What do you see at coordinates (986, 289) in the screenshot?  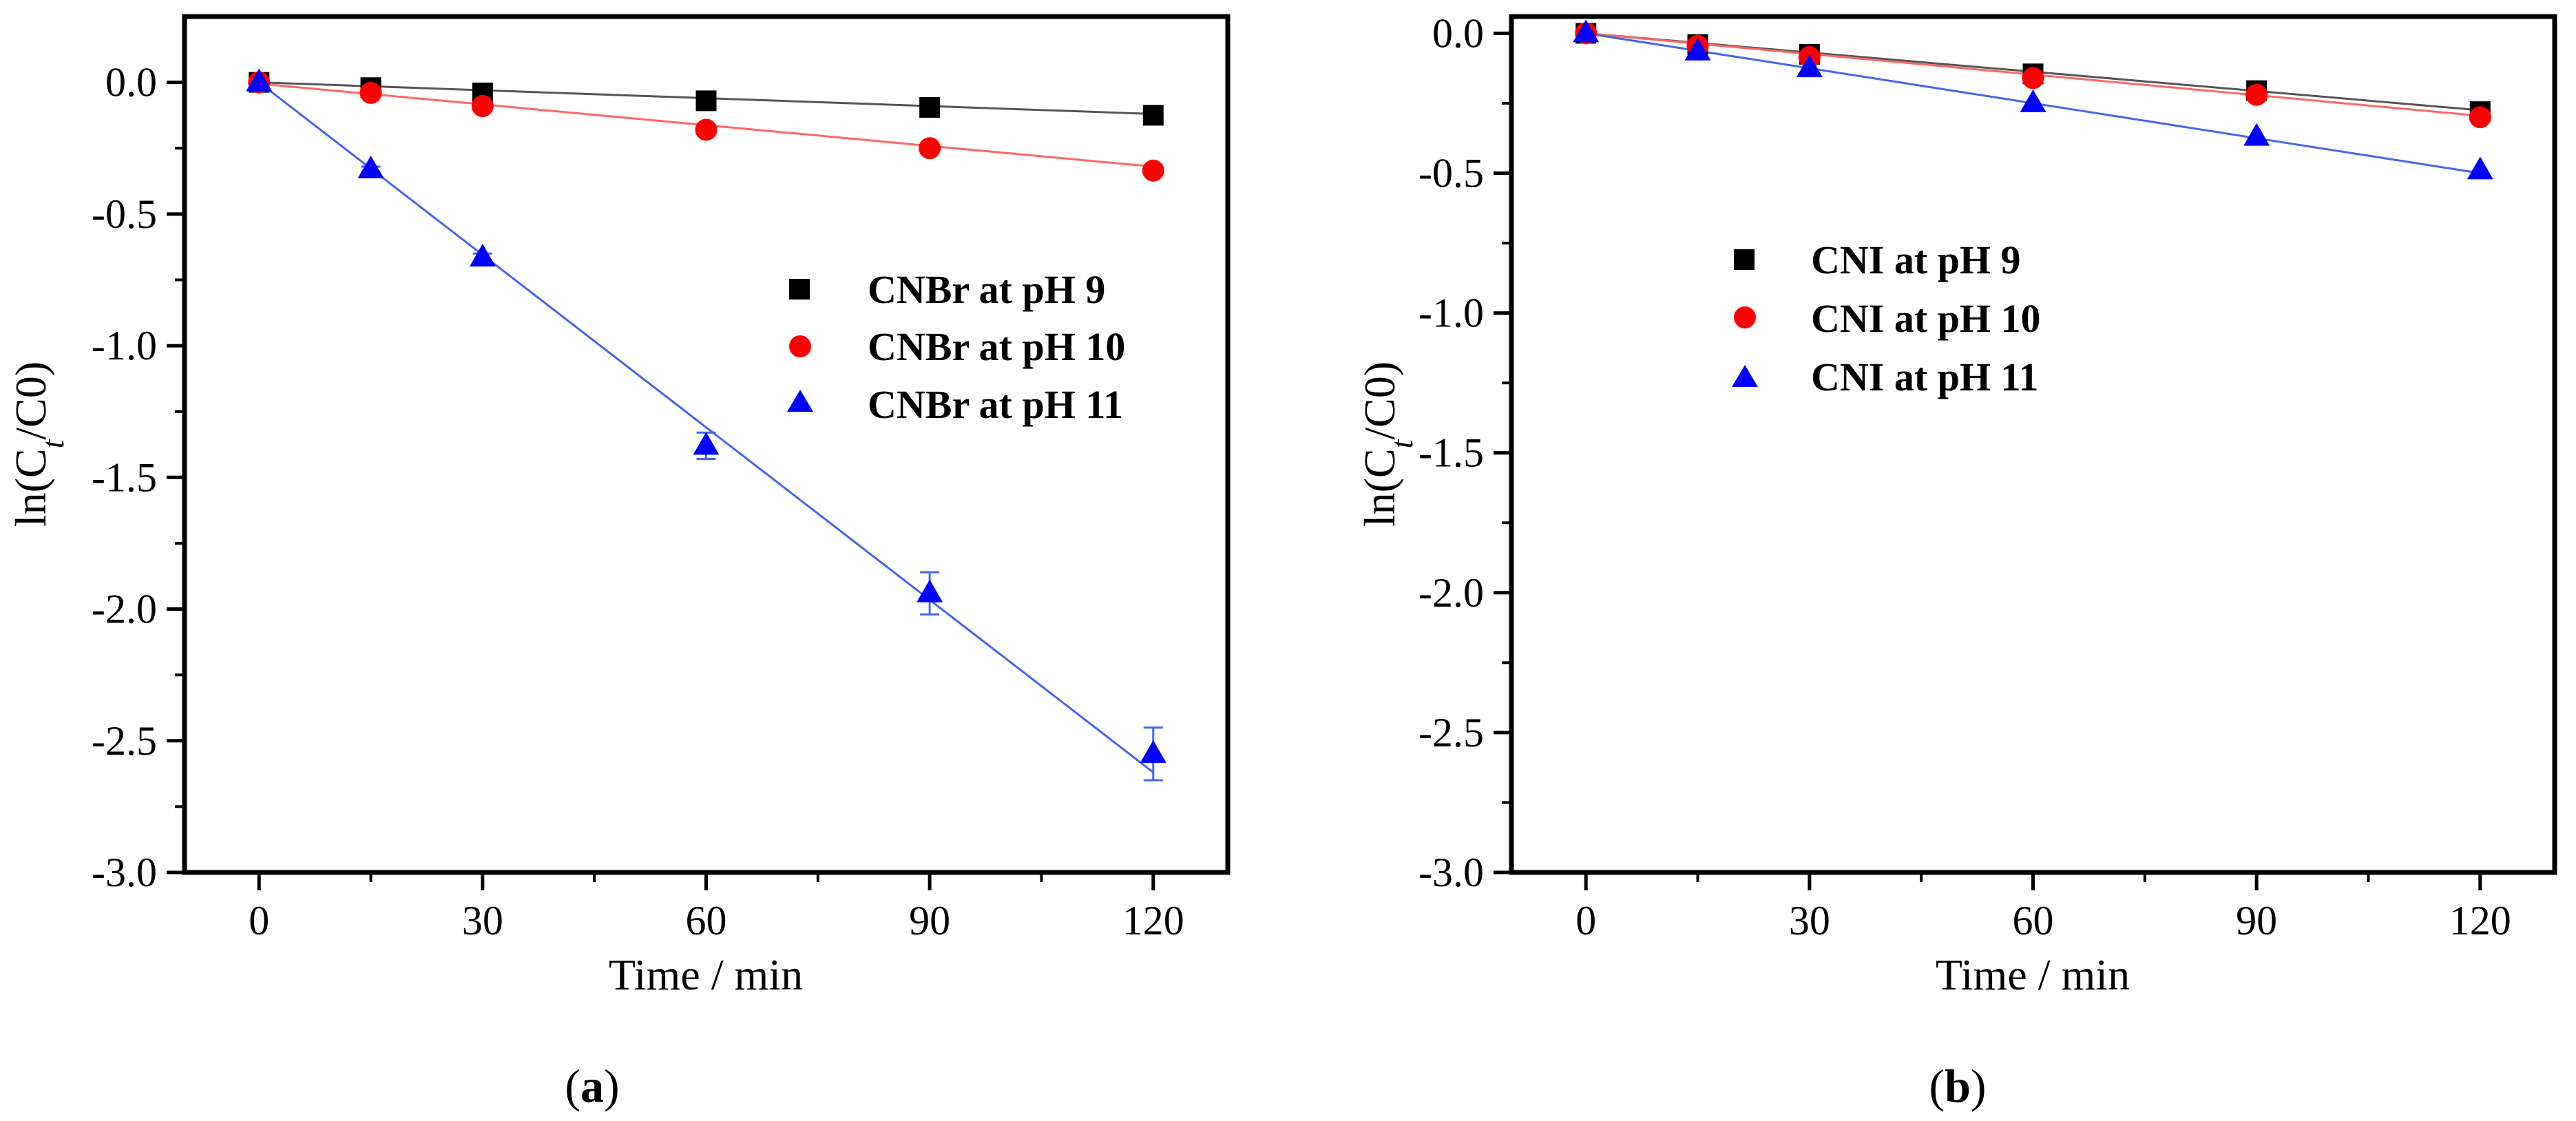 I see `panel-a-legend-label-1: CNBr at pH 9` at bounding box center [986, 289].